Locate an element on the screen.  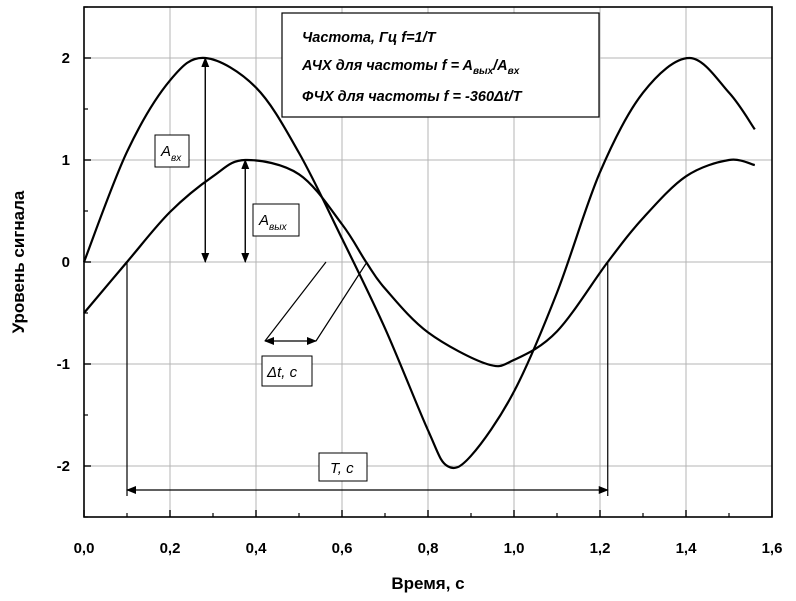
y-tick-label: -2 is located at coordinates (63, 466).